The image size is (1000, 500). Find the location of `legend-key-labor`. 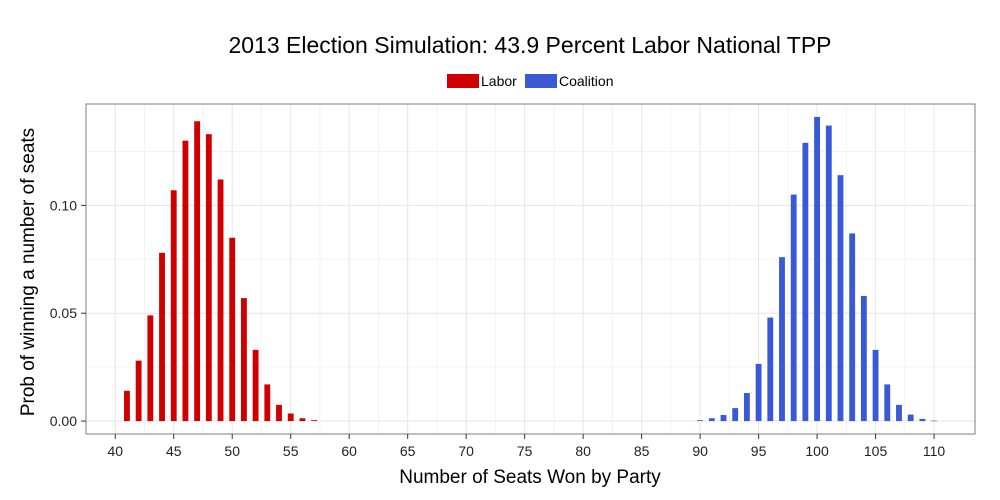

legend-key-labor is located at coordinates (463, 81).